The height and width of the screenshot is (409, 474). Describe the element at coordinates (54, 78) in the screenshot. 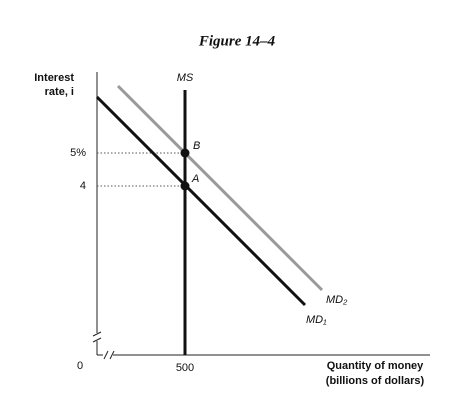

I see `y-axis-label: Interest` at that location.